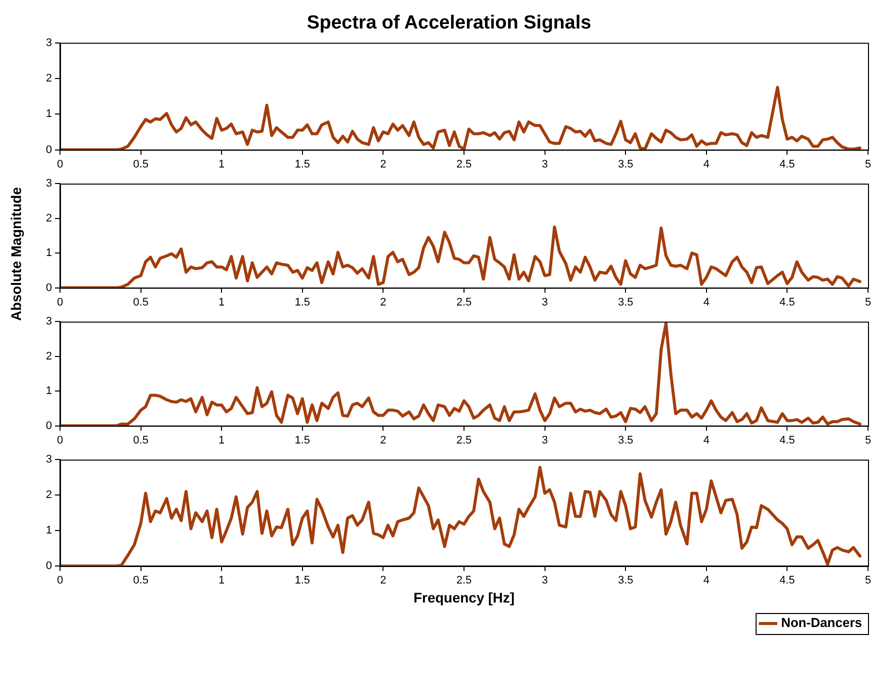 This screenshot has width=893, height=686. Describe the element at coordinates (16, 254) in the screenshot. I see `y-axis-title: Absolute Magnitude` at that location.